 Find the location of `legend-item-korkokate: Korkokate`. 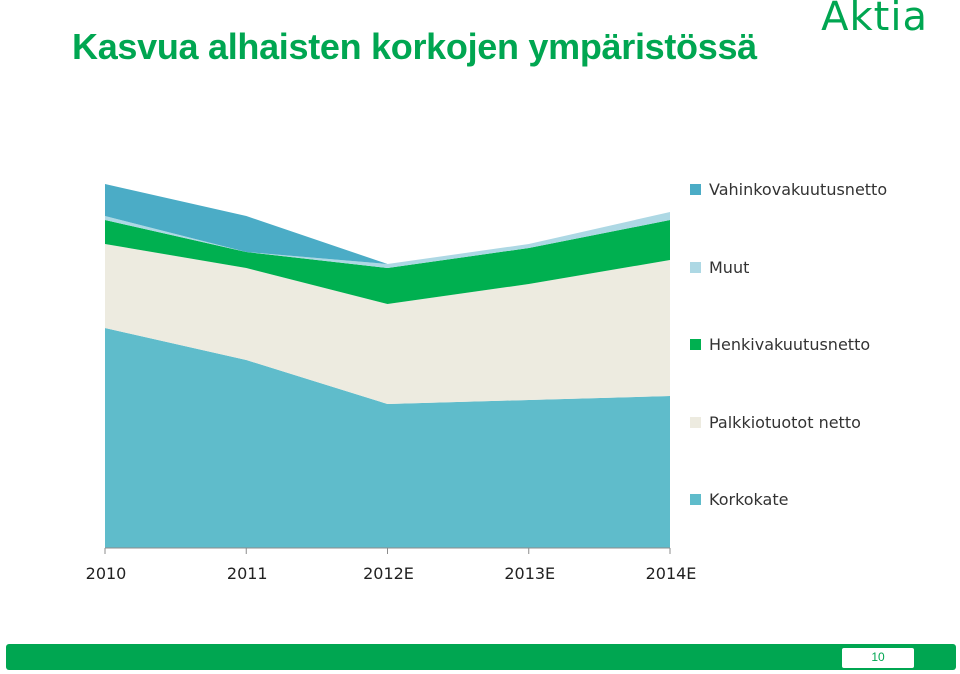

legend-item-korkokate: Korkokate is located at coordinates (739, 499).